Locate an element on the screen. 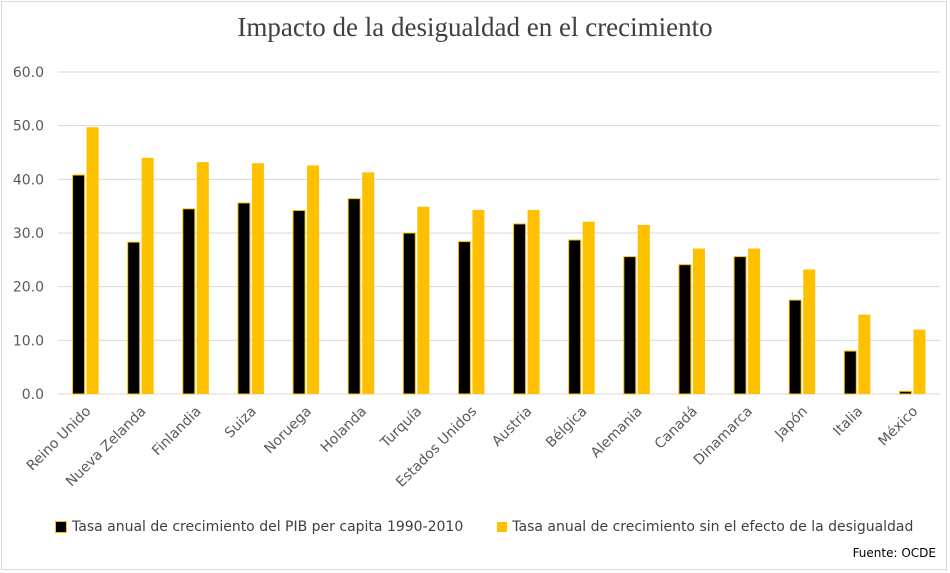 This screenshot has height=573, width=950. source-note: Fuente: OCDE is located at coordinates (894, 553).